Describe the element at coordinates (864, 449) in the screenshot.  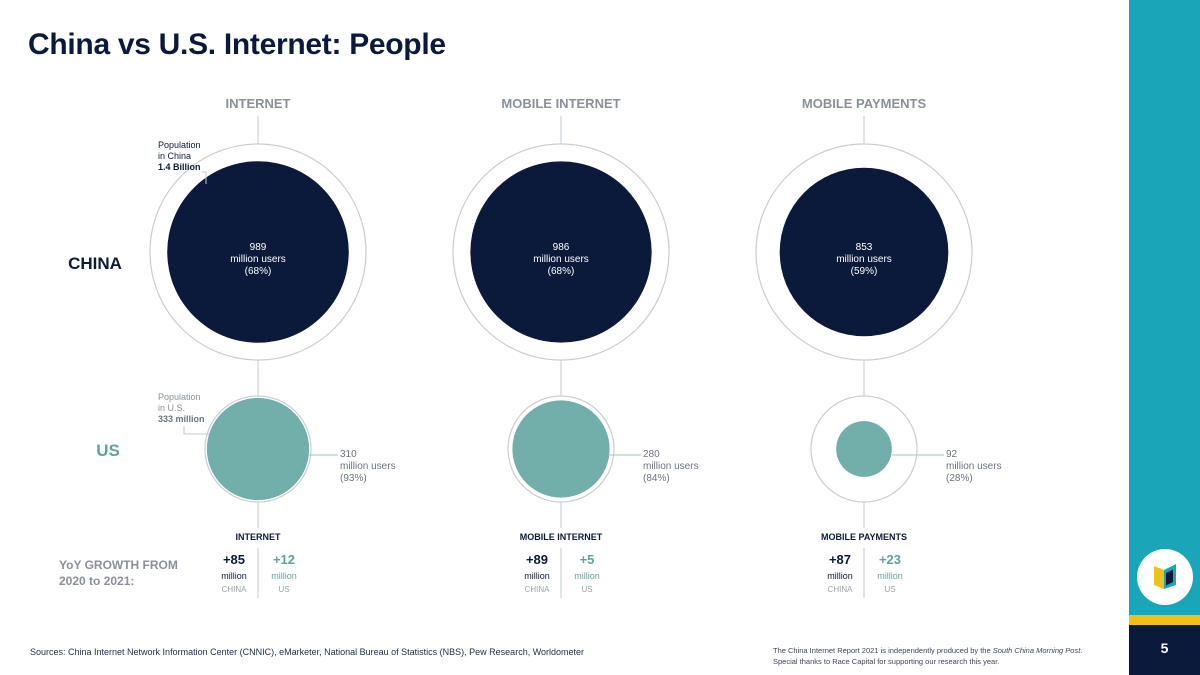
I see `us-users-bubble-mobile-payments` at that location.